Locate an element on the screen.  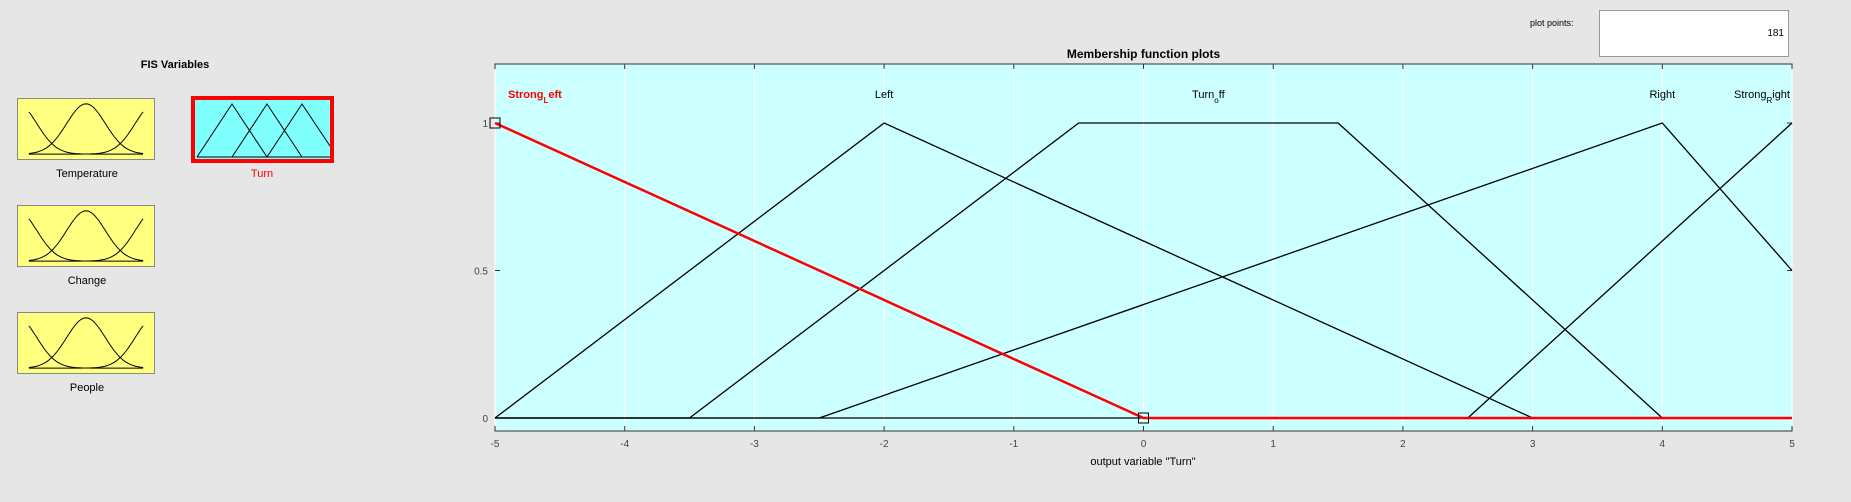
people-variable-box is located at coordinates (86, 343).